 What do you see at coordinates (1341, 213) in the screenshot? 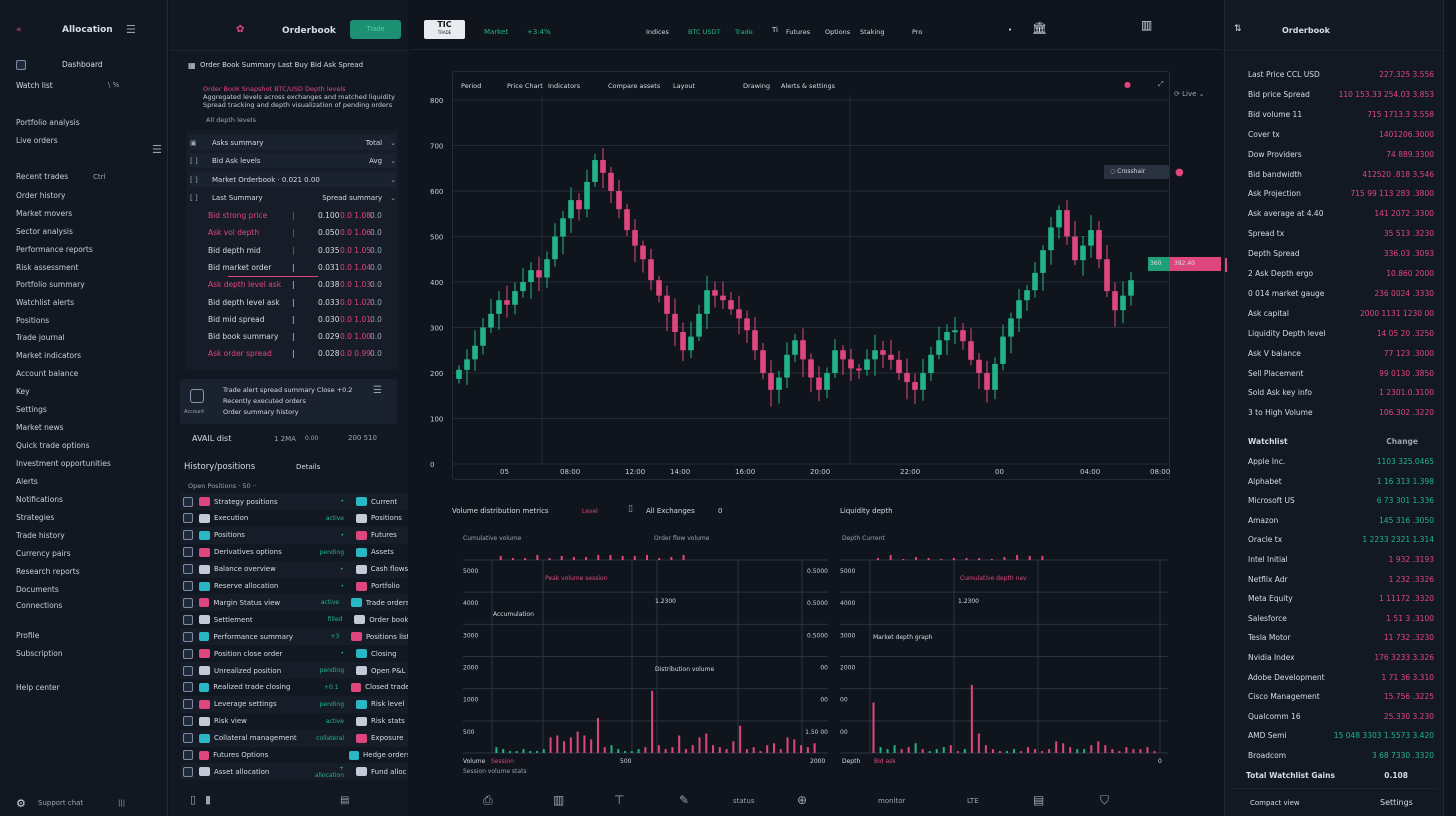
I see `orderbook-stat-row: Ask average at 4.40 141 2072 .3300` at bounding box center [1341, 213].